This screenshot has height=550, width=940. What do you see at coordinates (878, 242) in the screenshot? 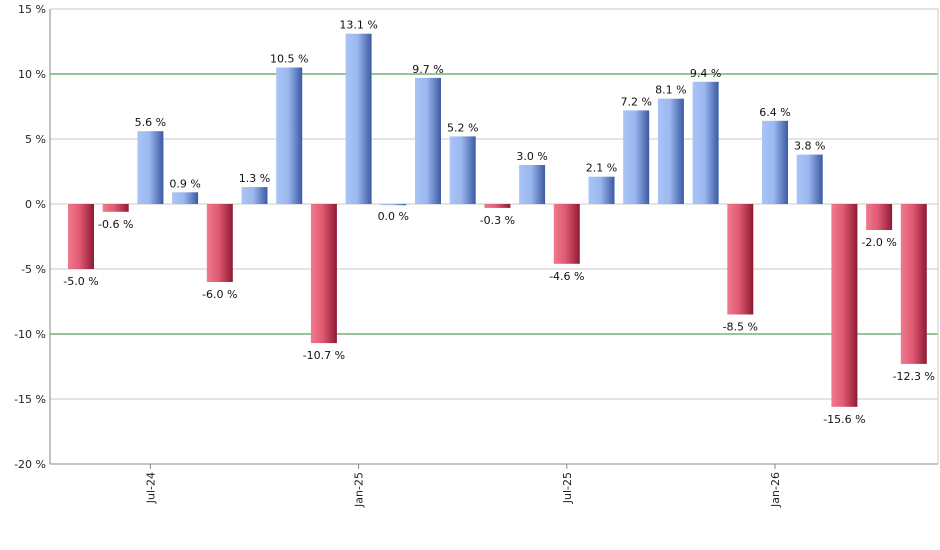
I see `data-label: -2.0 %` at bounding box center [878, 242].